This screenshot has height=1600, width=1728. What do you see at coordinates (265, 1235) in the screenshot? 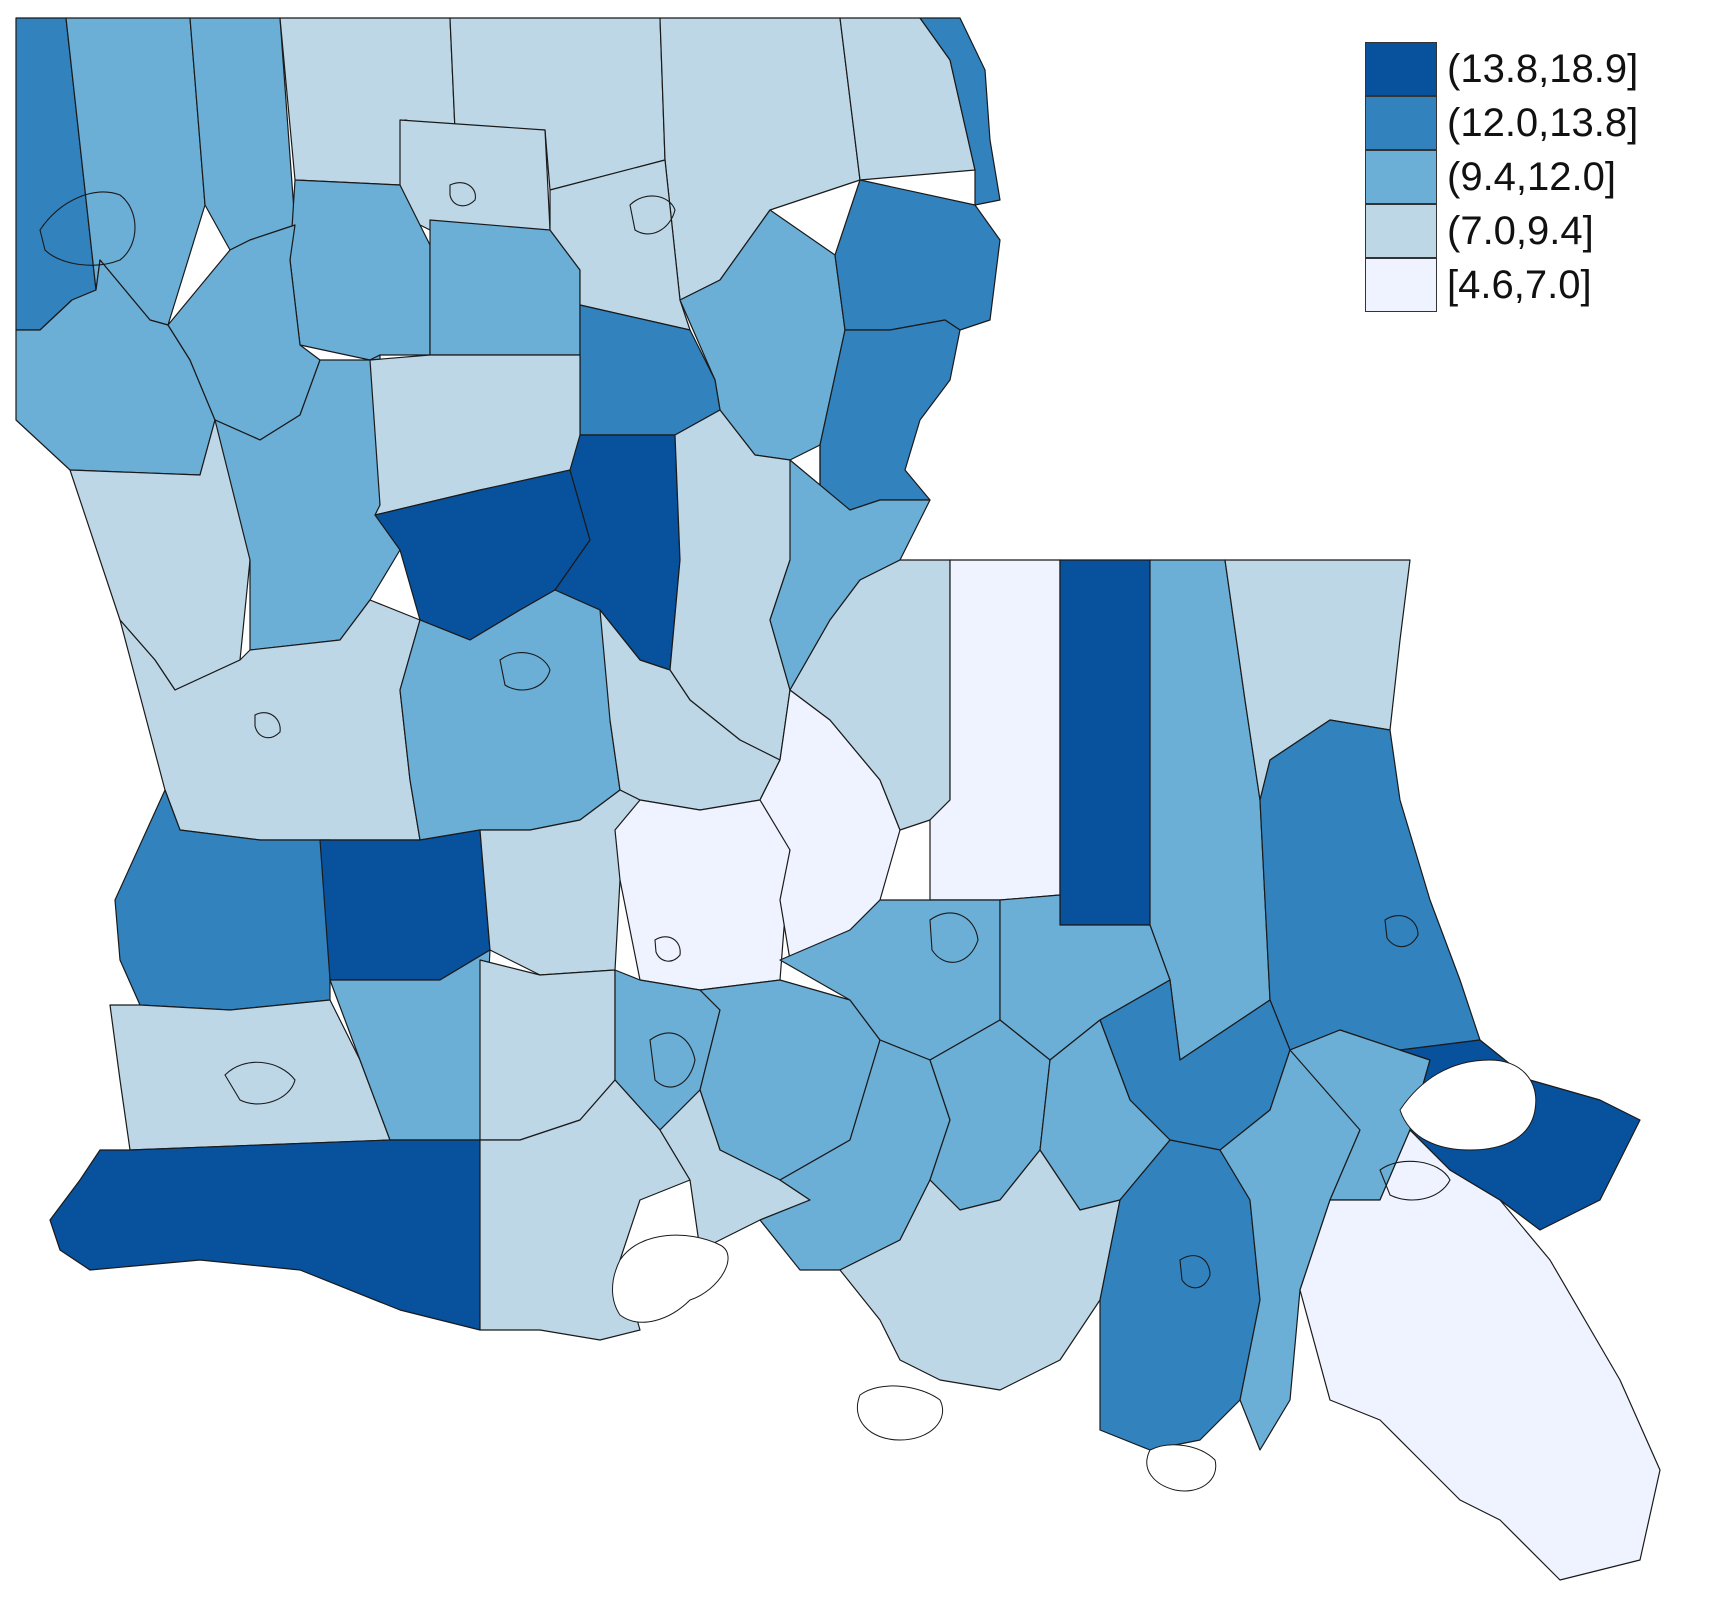
I see `parish-calcasieu` at bounding box center [265, 1235].